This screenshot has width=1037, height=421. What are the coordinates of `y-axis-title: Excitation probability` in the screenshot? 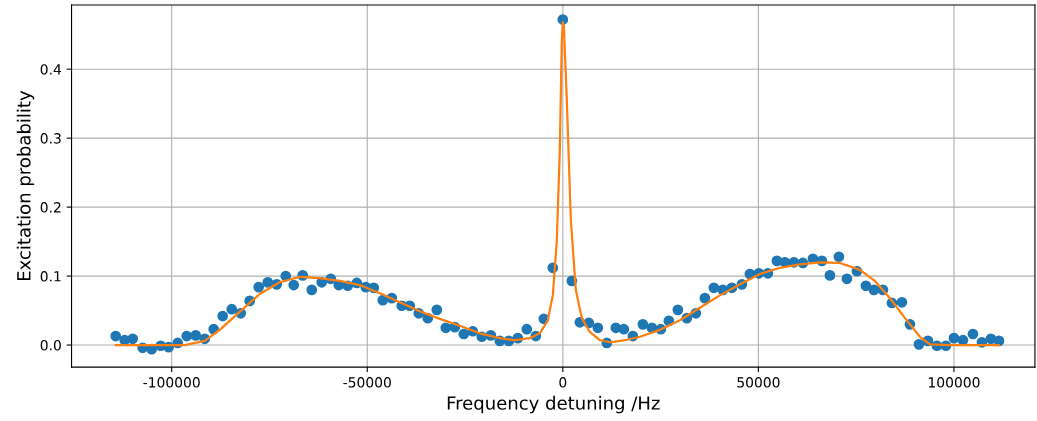 It's located at (25, 185).